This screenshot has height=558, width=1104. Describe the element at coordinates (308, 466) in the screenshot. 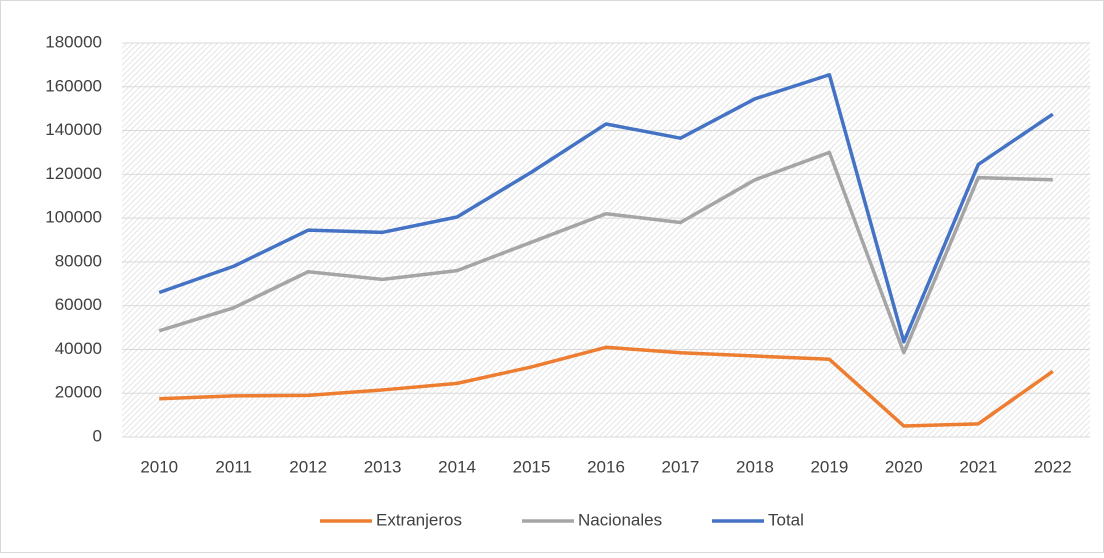

I see `x-tick-label: 2012` at that location.